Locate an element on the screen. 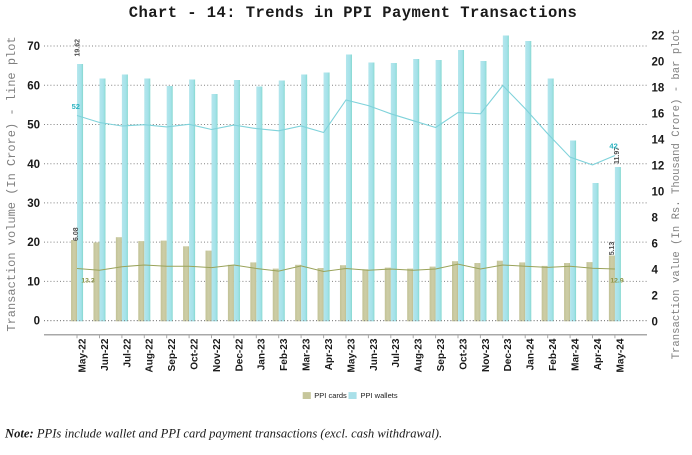 The height and width of the screenshot is (455, 692). svg-text: 8 is located at coordinates (655, 219).